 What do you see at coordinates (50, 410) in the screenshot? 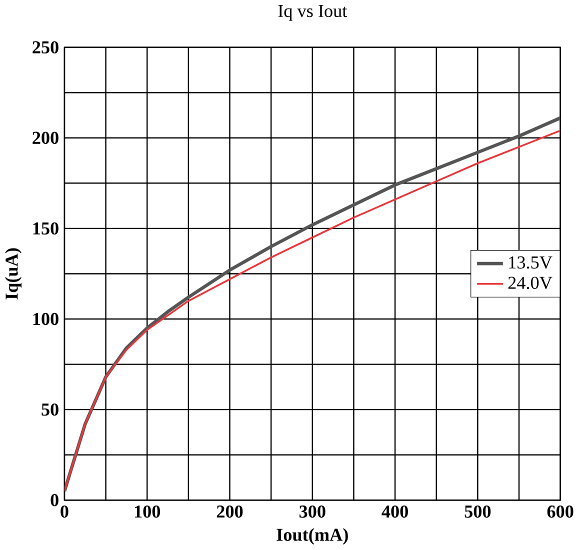
I see `y-tick-label: 50` at bounding box center [50, 410].